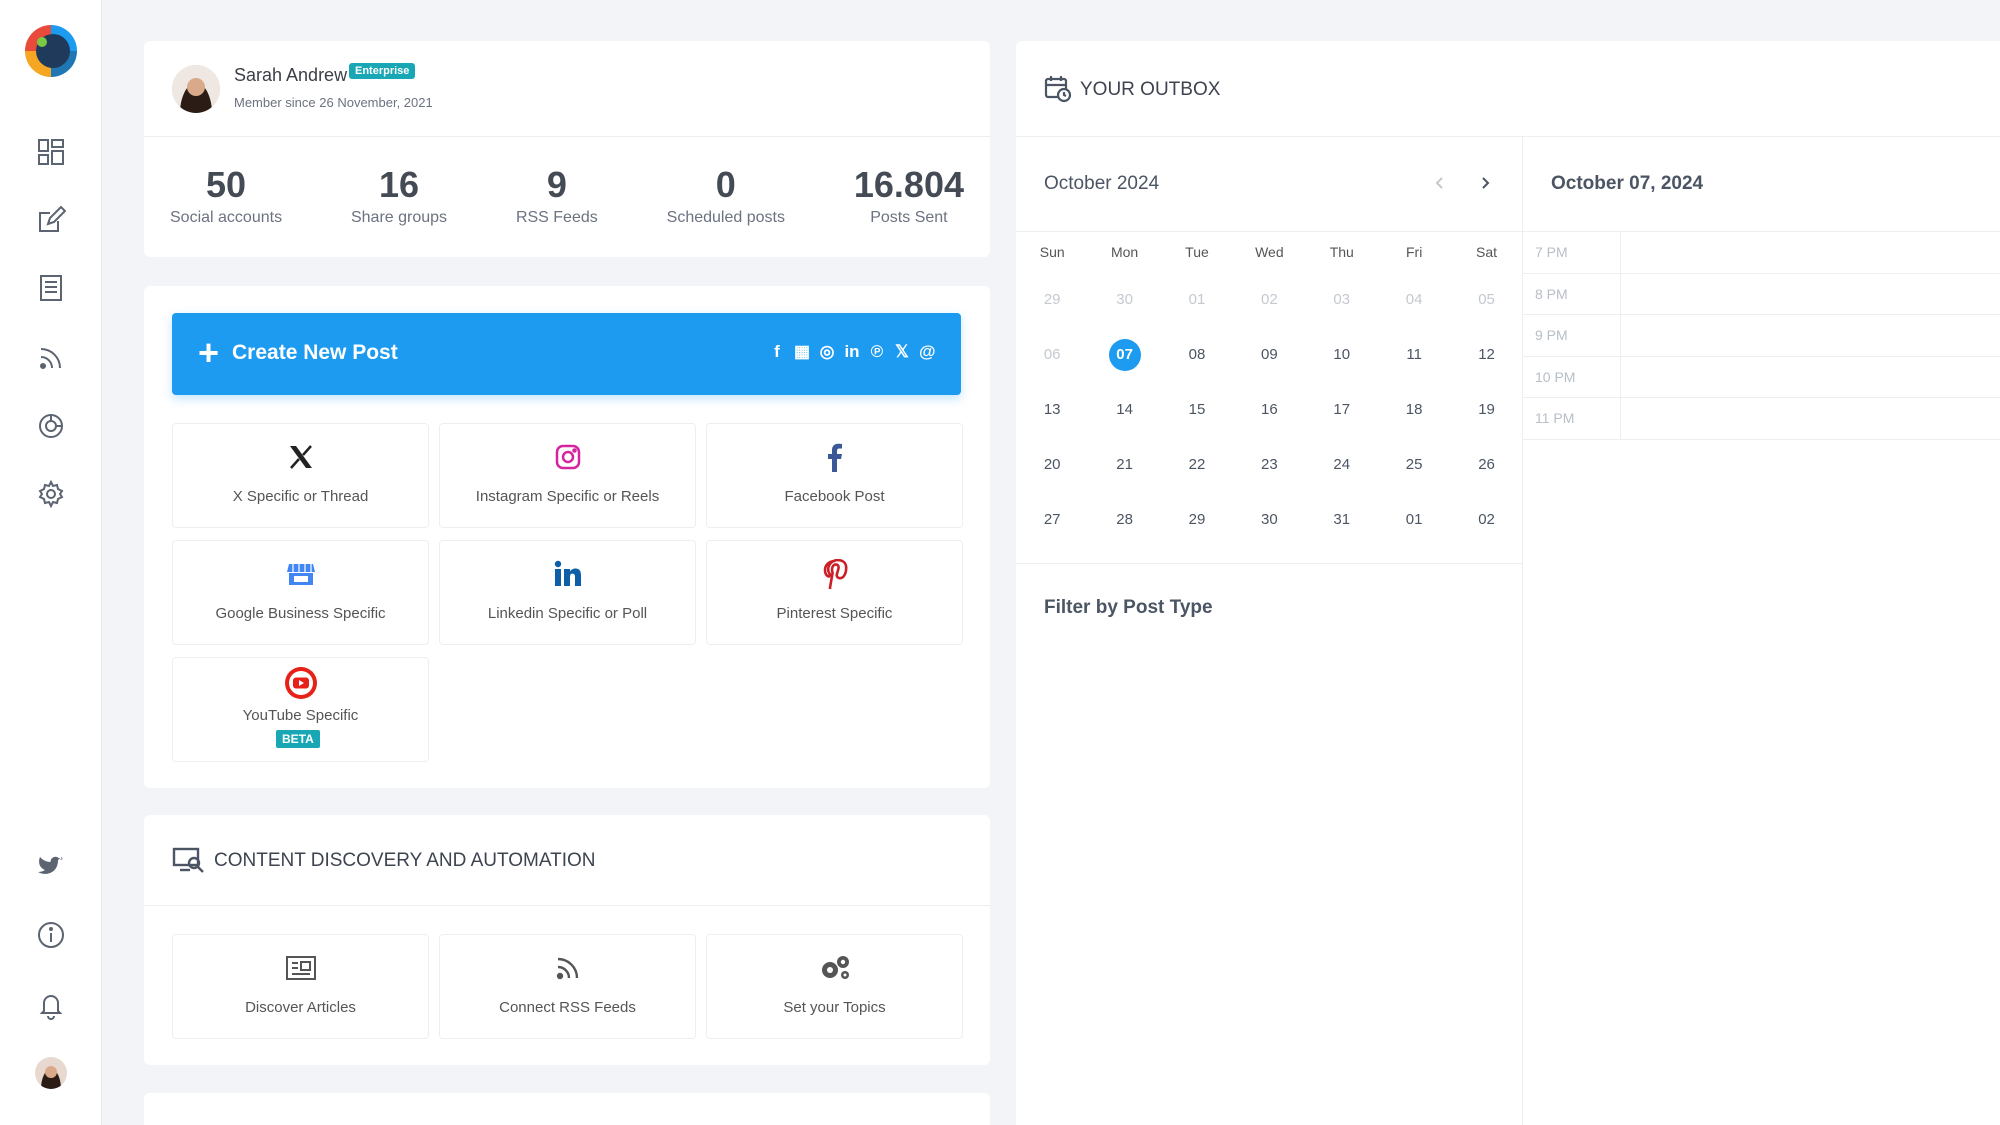  What do you see at coordinates (51, 1005) in the screenshot?
I see `bell-icon` at bounding box center [51, 1005].